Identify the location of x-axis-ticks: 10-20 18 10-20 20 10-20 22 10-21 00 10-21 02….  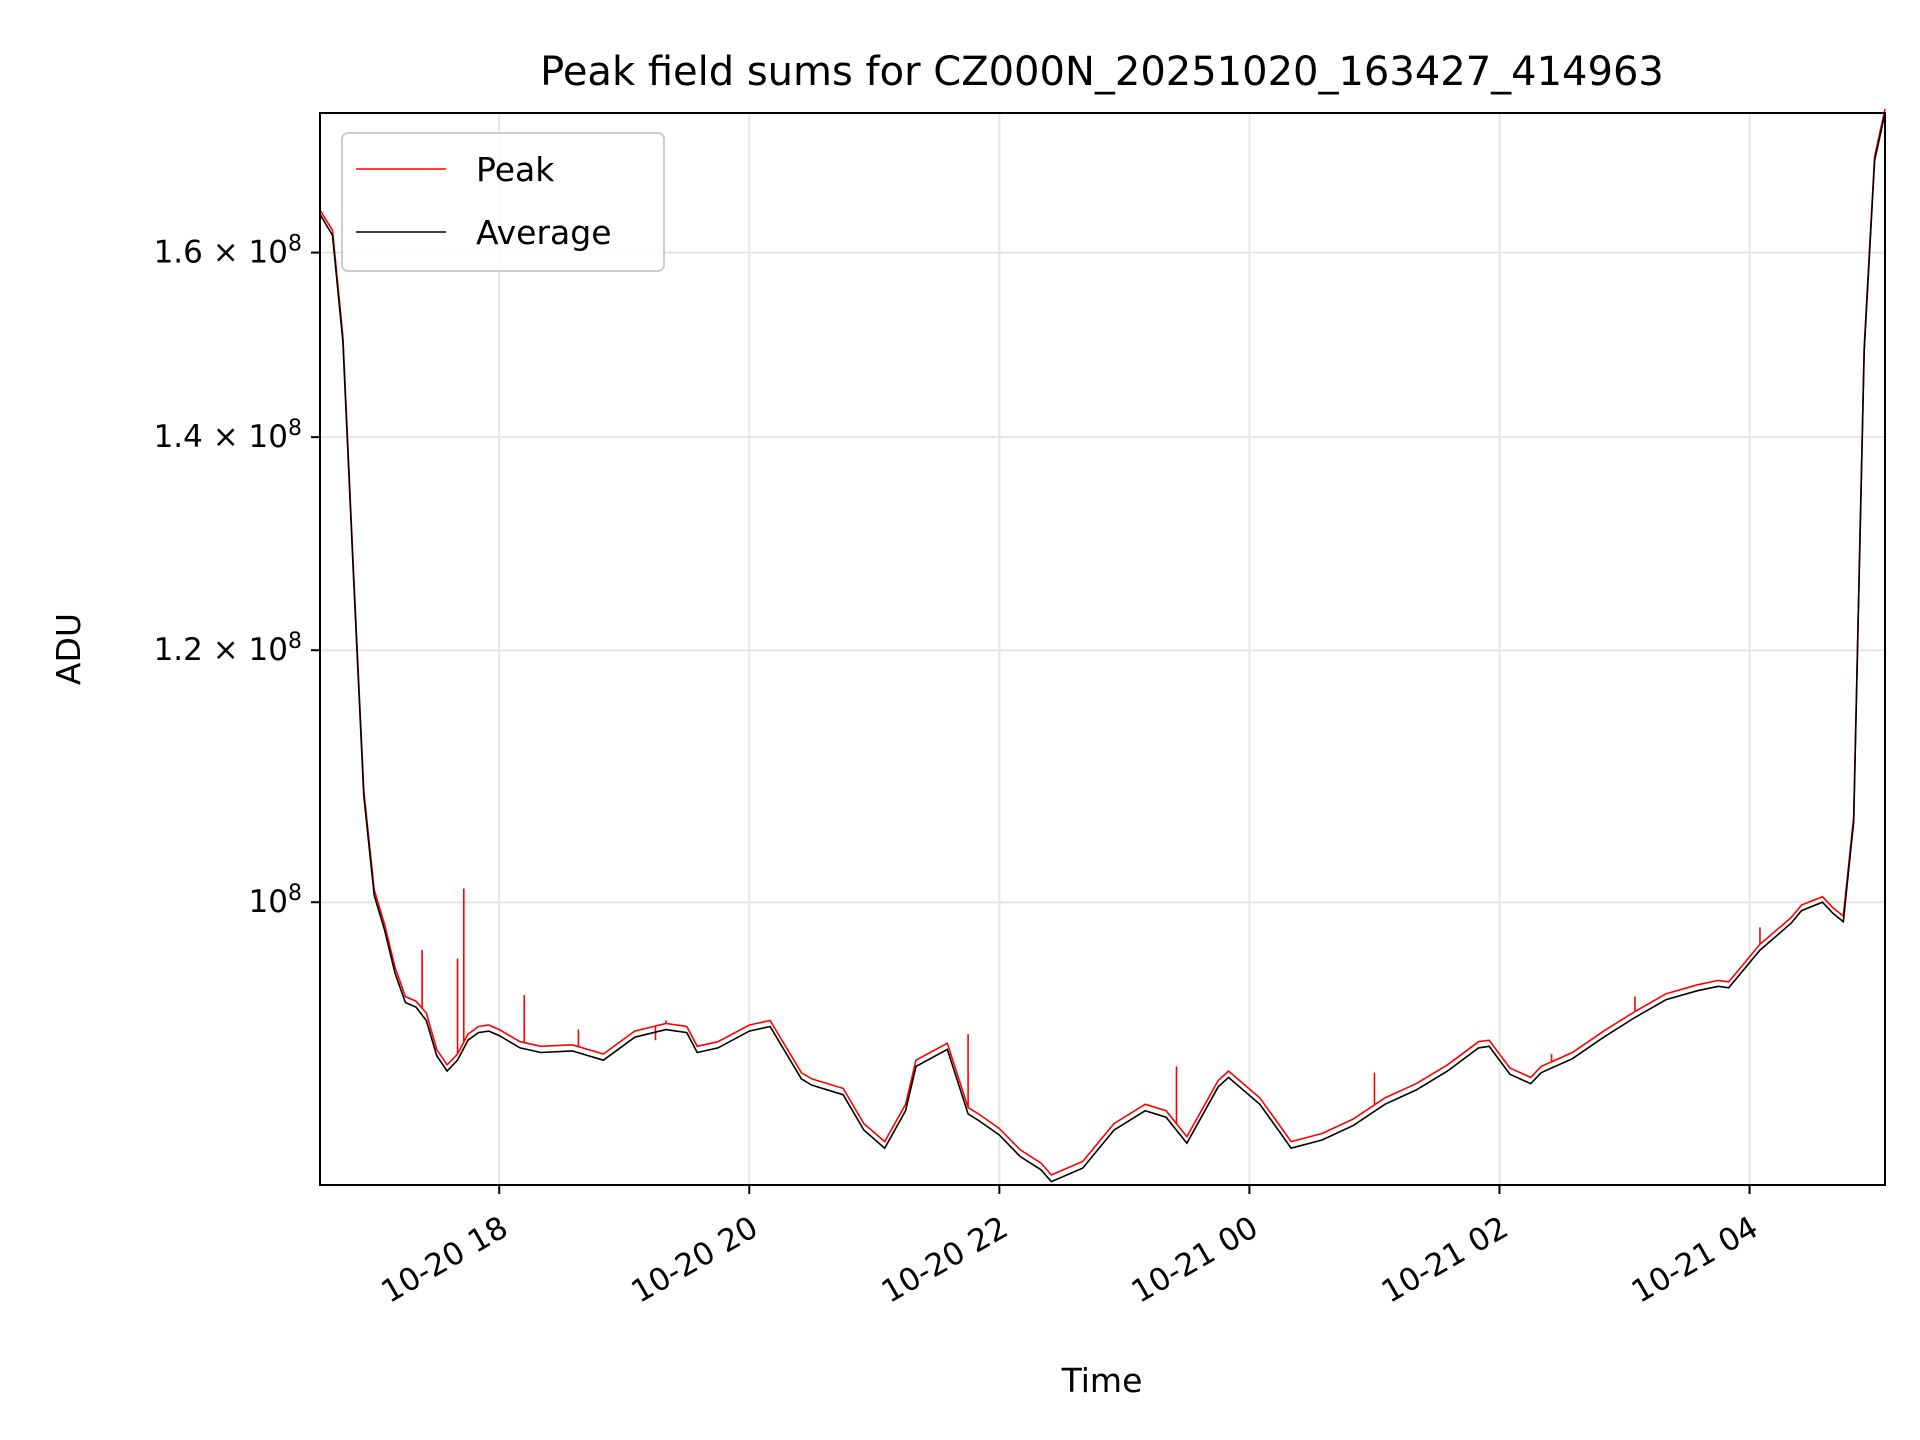
(1069, 1247).